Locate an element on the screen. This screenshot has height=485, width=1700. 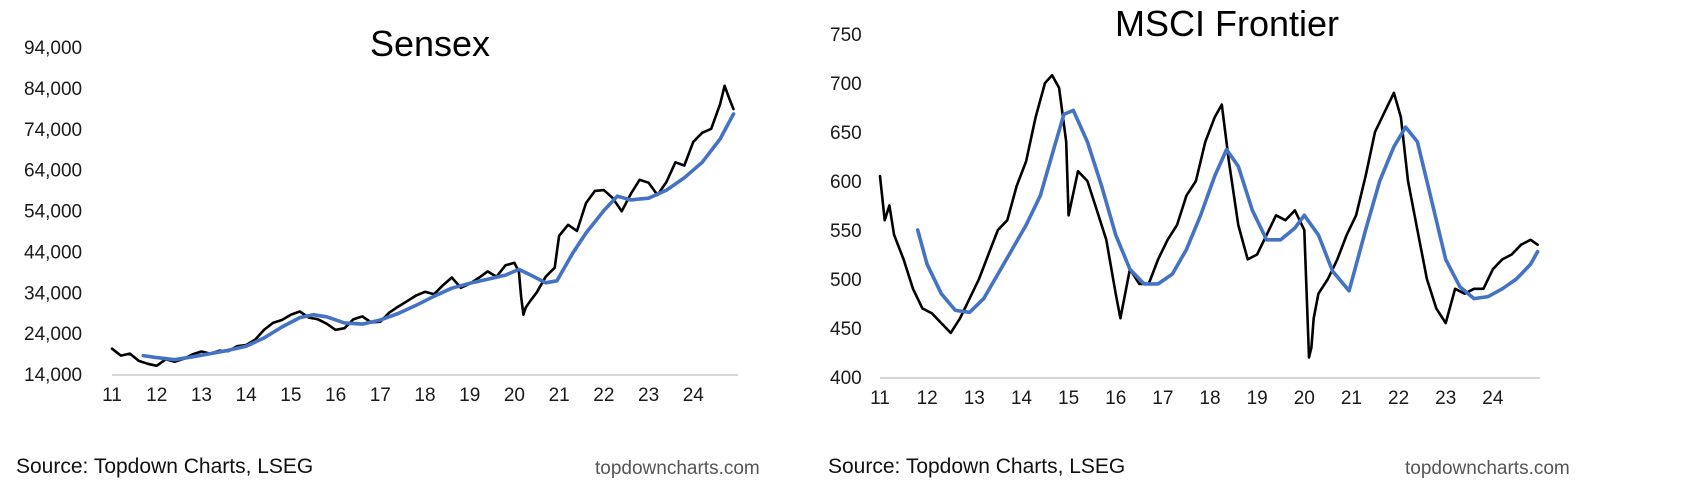
y-tick-label: 700 is located at coordinates (846, 84).